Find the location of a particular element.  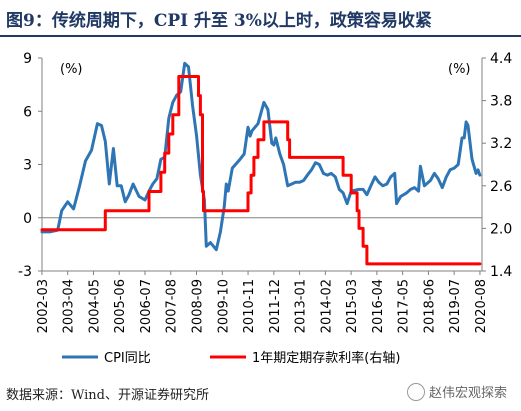

x-tick-label: 2018-06 is located at coordinates (429, 306).